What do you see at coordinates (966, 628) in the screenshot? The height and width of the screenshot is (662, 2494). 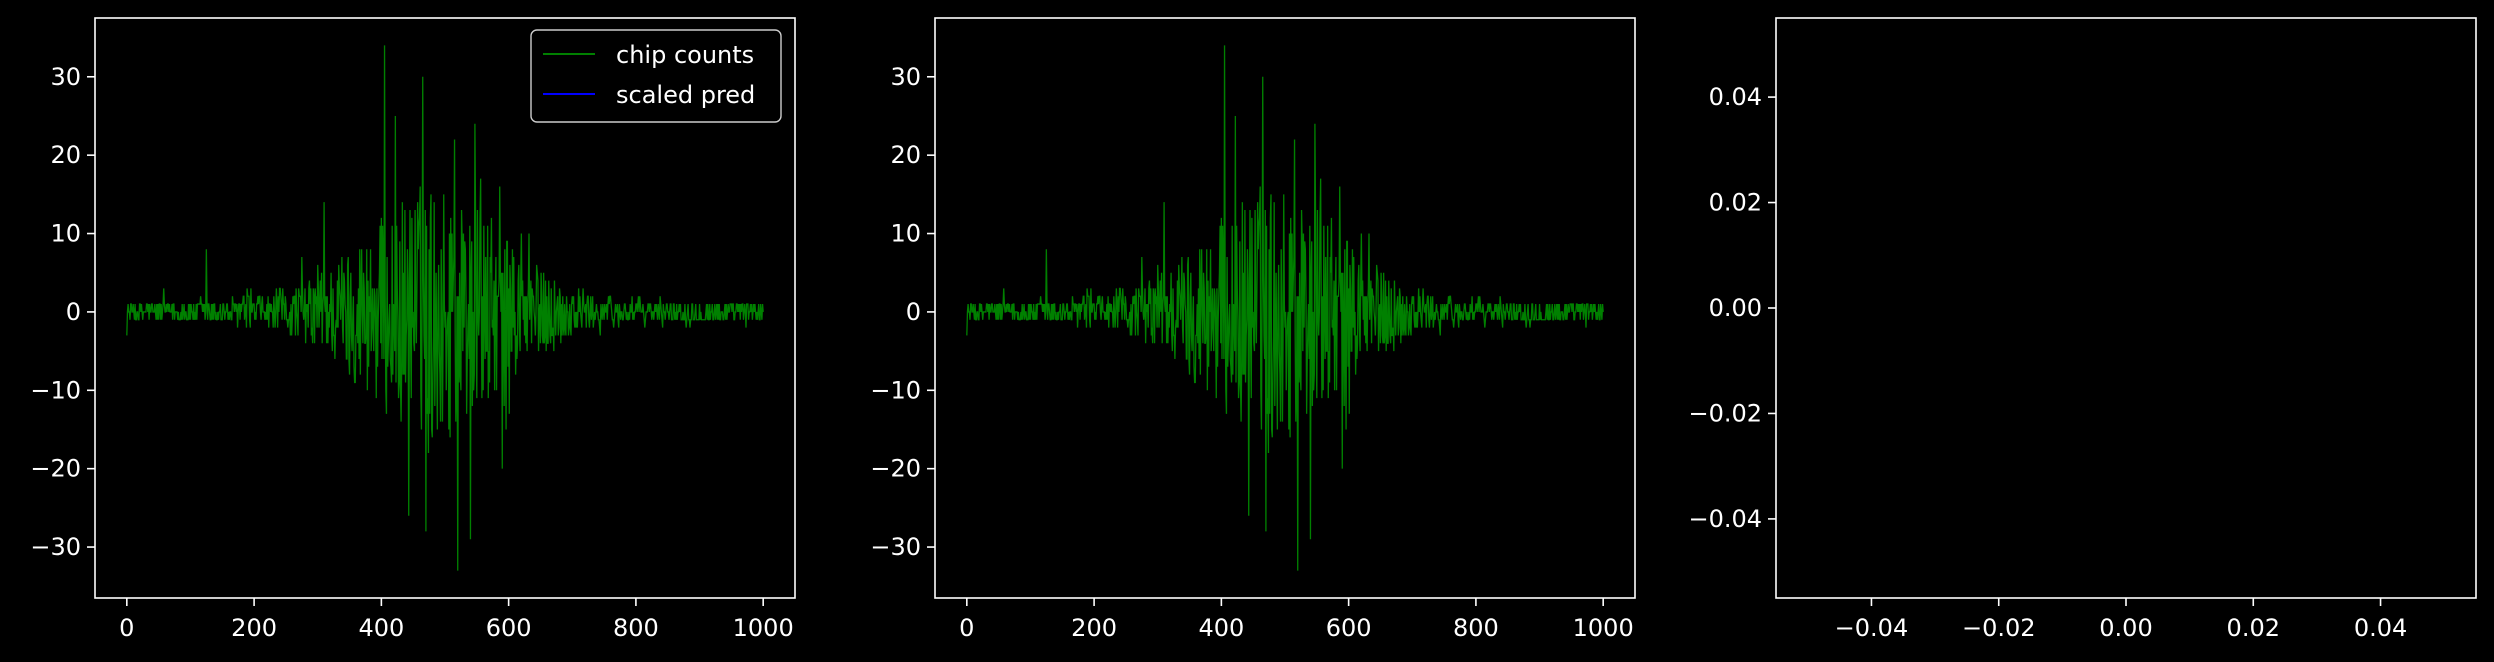 I see `middle-x-tick-label: 0` at bounding box center [966, 628].